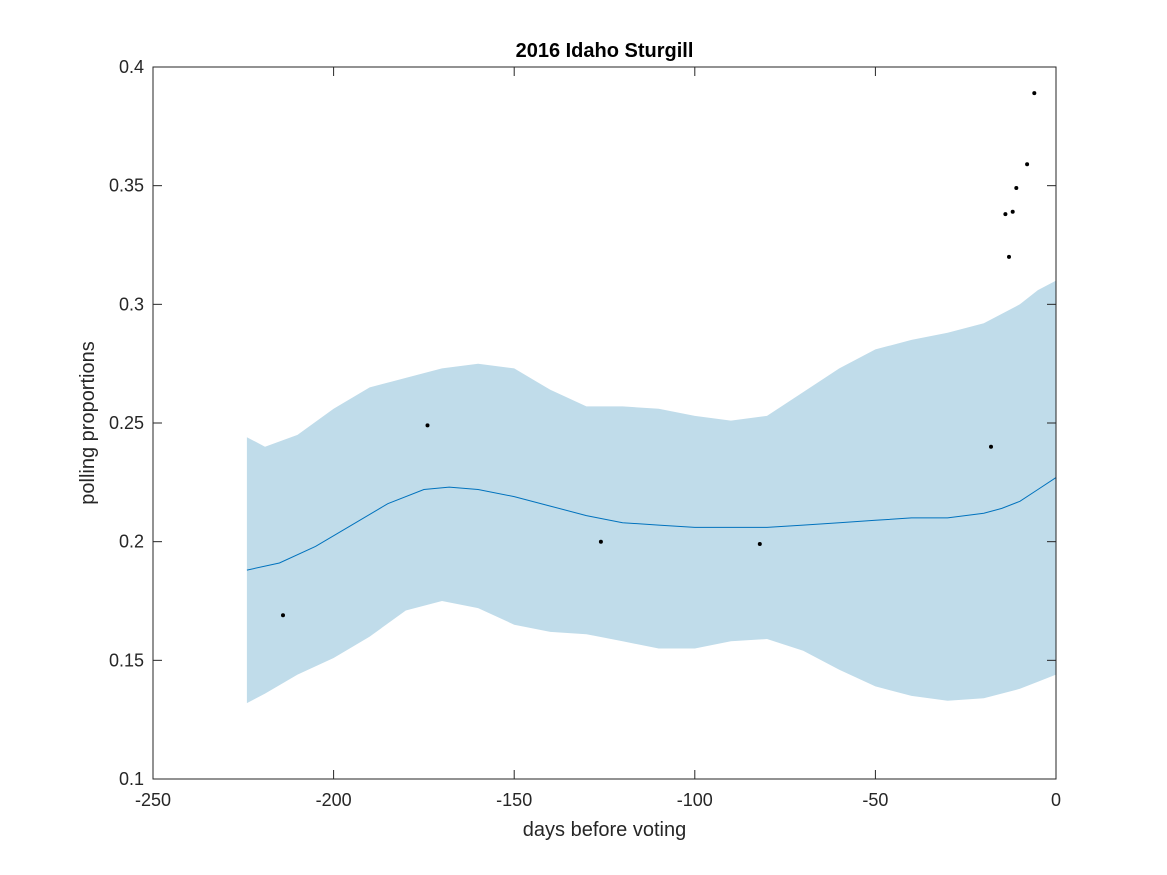  What do you see at coordinates (126, 660) in the screenshot?
I see `y-tick-label: 0.15` at bounding box center [126, 660].